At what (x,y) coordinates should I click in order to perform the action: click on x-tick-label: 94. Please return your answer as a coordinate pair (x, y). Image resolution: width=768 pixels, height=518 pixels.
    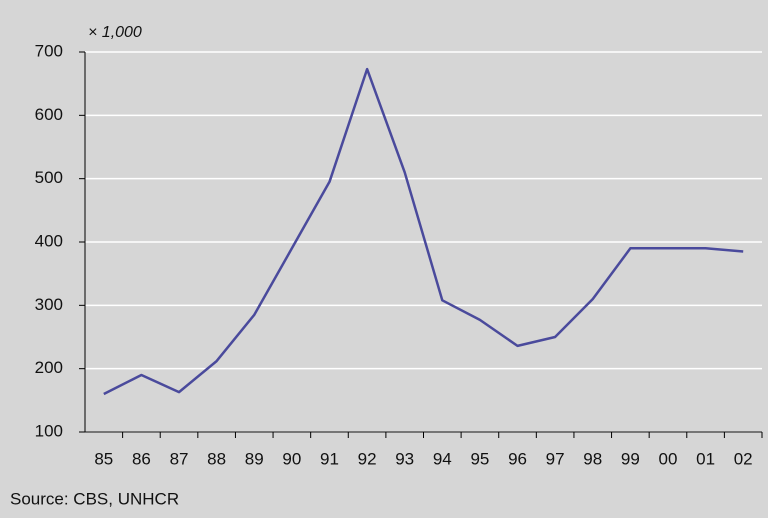
    Looking at the image, I should click on (442, 458).